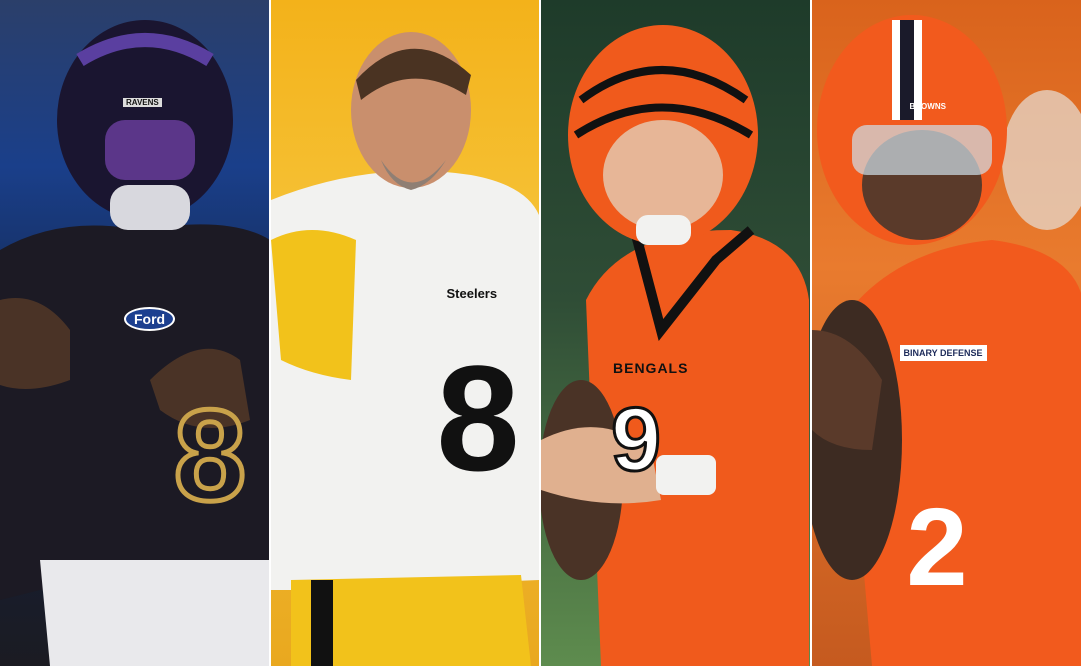 The width and height of the screenshot is (1081, 666). I want to click on ravens-helmet-text: RAVENS, so click(142, 102).